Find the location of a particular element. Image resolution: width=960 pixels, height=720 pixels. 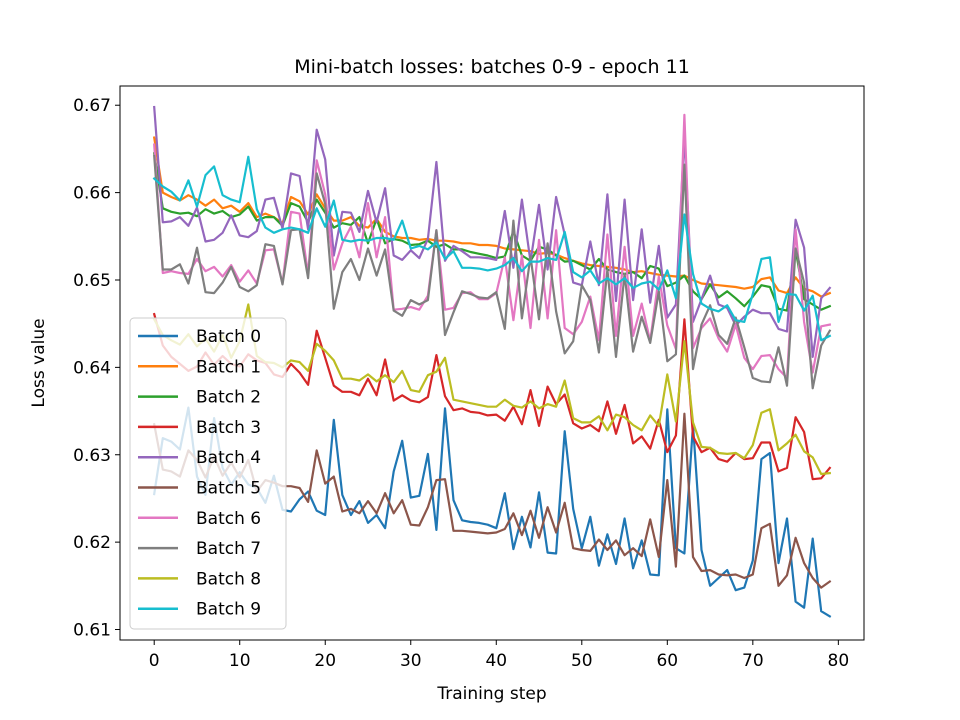

x-tick-label: 70 is located at coordinates (753, 661).